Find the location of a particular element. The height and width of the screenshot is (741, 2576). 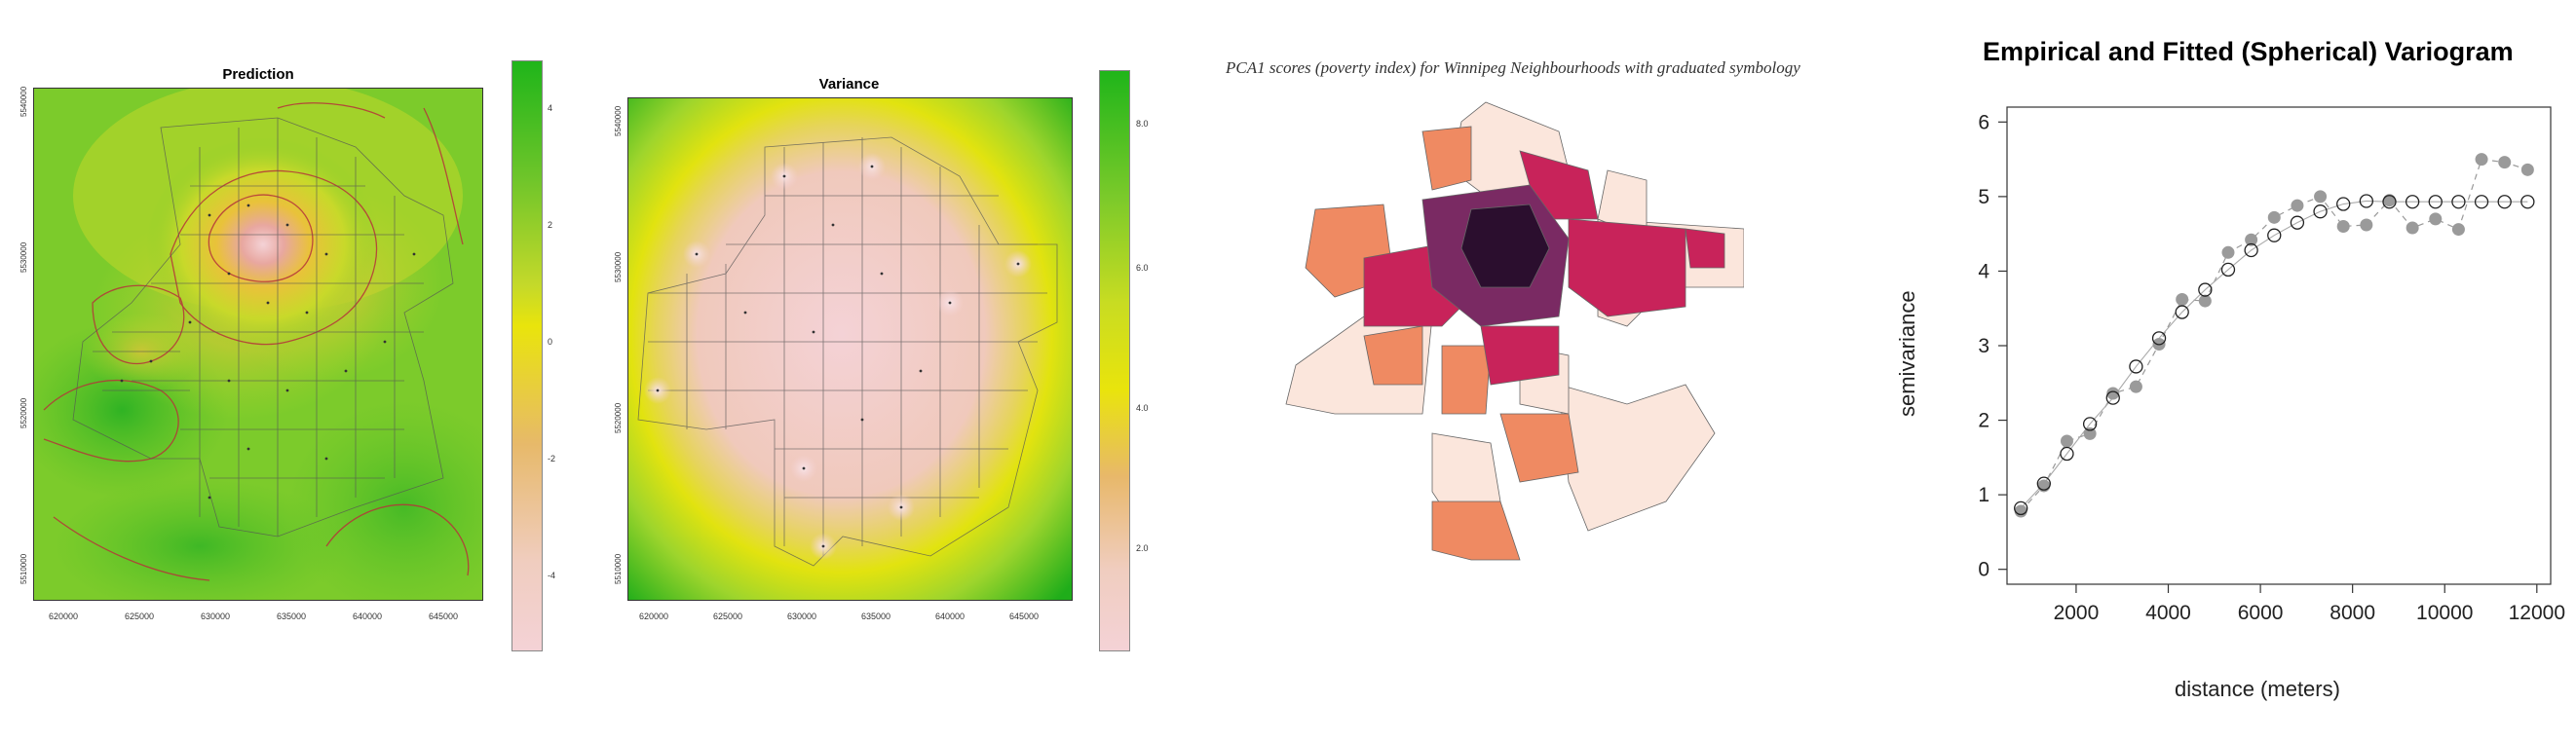

colorbar-tick: 8.0 is located at coordinates (1142, 124).